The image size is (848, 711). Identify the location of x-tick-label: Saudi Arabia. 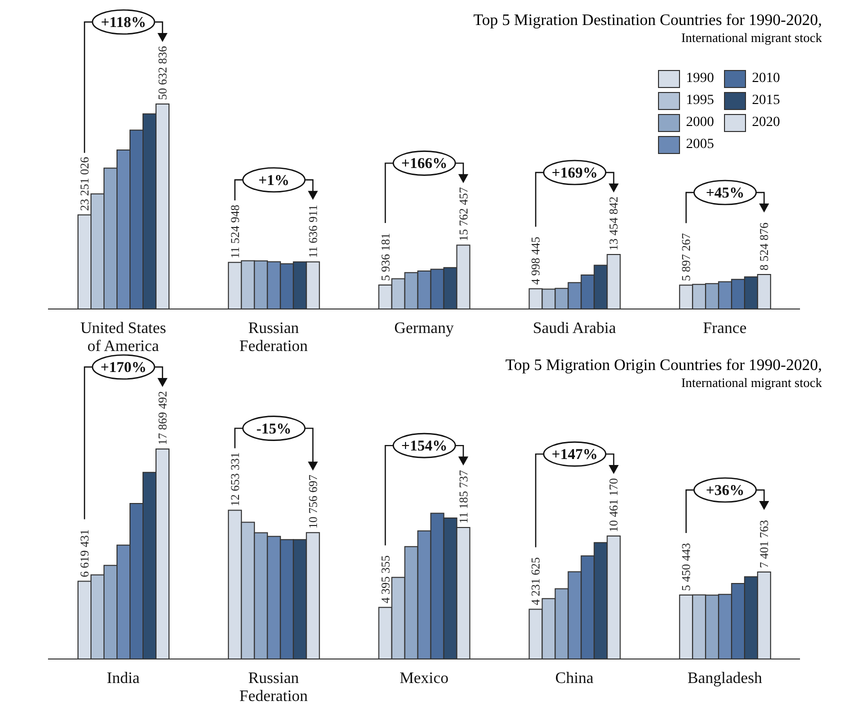
(574, 328).